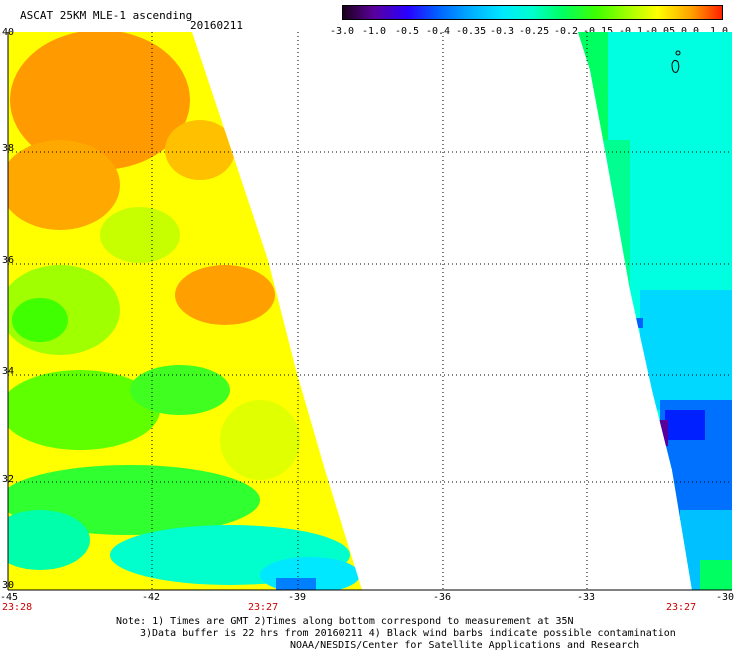 Image resolution: width=740 pixels, height=652 pixels. Describe the element at coordinates (407, 31) in the screenshot. I see `colorbar-tick-label: -0.5` at that location.